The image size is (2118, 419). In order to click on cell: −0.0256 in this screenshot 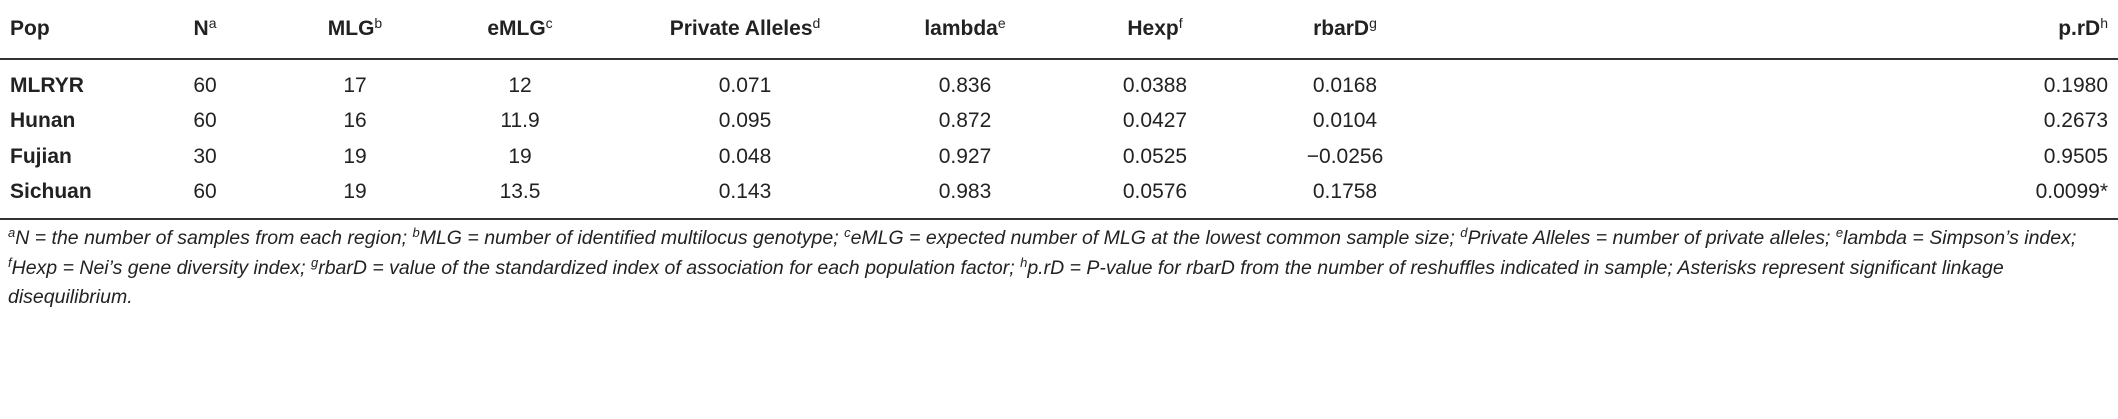, I will do `click(1345, 156)`.